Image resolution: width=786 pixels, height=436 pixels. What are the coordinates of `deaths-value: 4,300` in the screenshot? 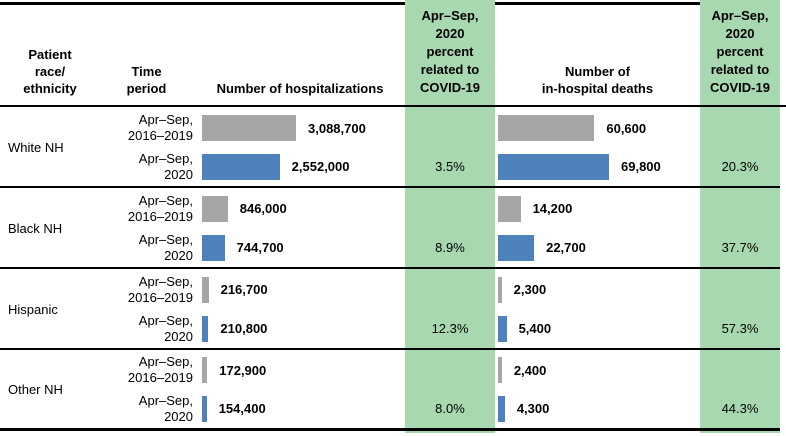 It's located at (533, 409).